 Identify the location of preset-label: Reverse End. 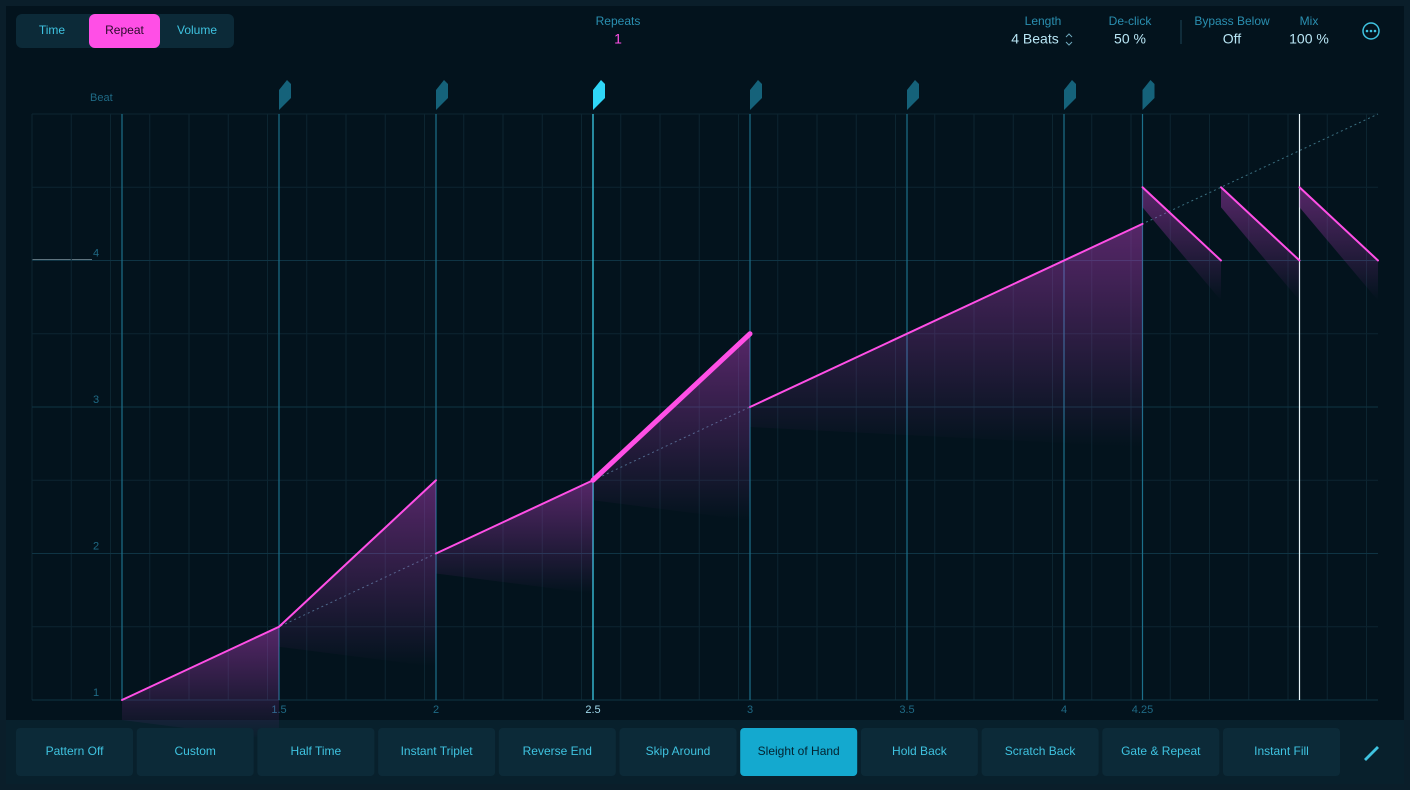
(557, 751).